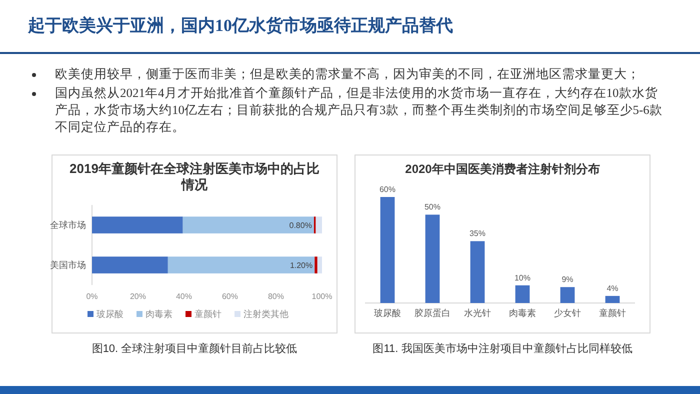  What do you see at coordinates (300, 225) in the screenshot?
I see `data-label: 0.80%` at bounding box center [300, 225].